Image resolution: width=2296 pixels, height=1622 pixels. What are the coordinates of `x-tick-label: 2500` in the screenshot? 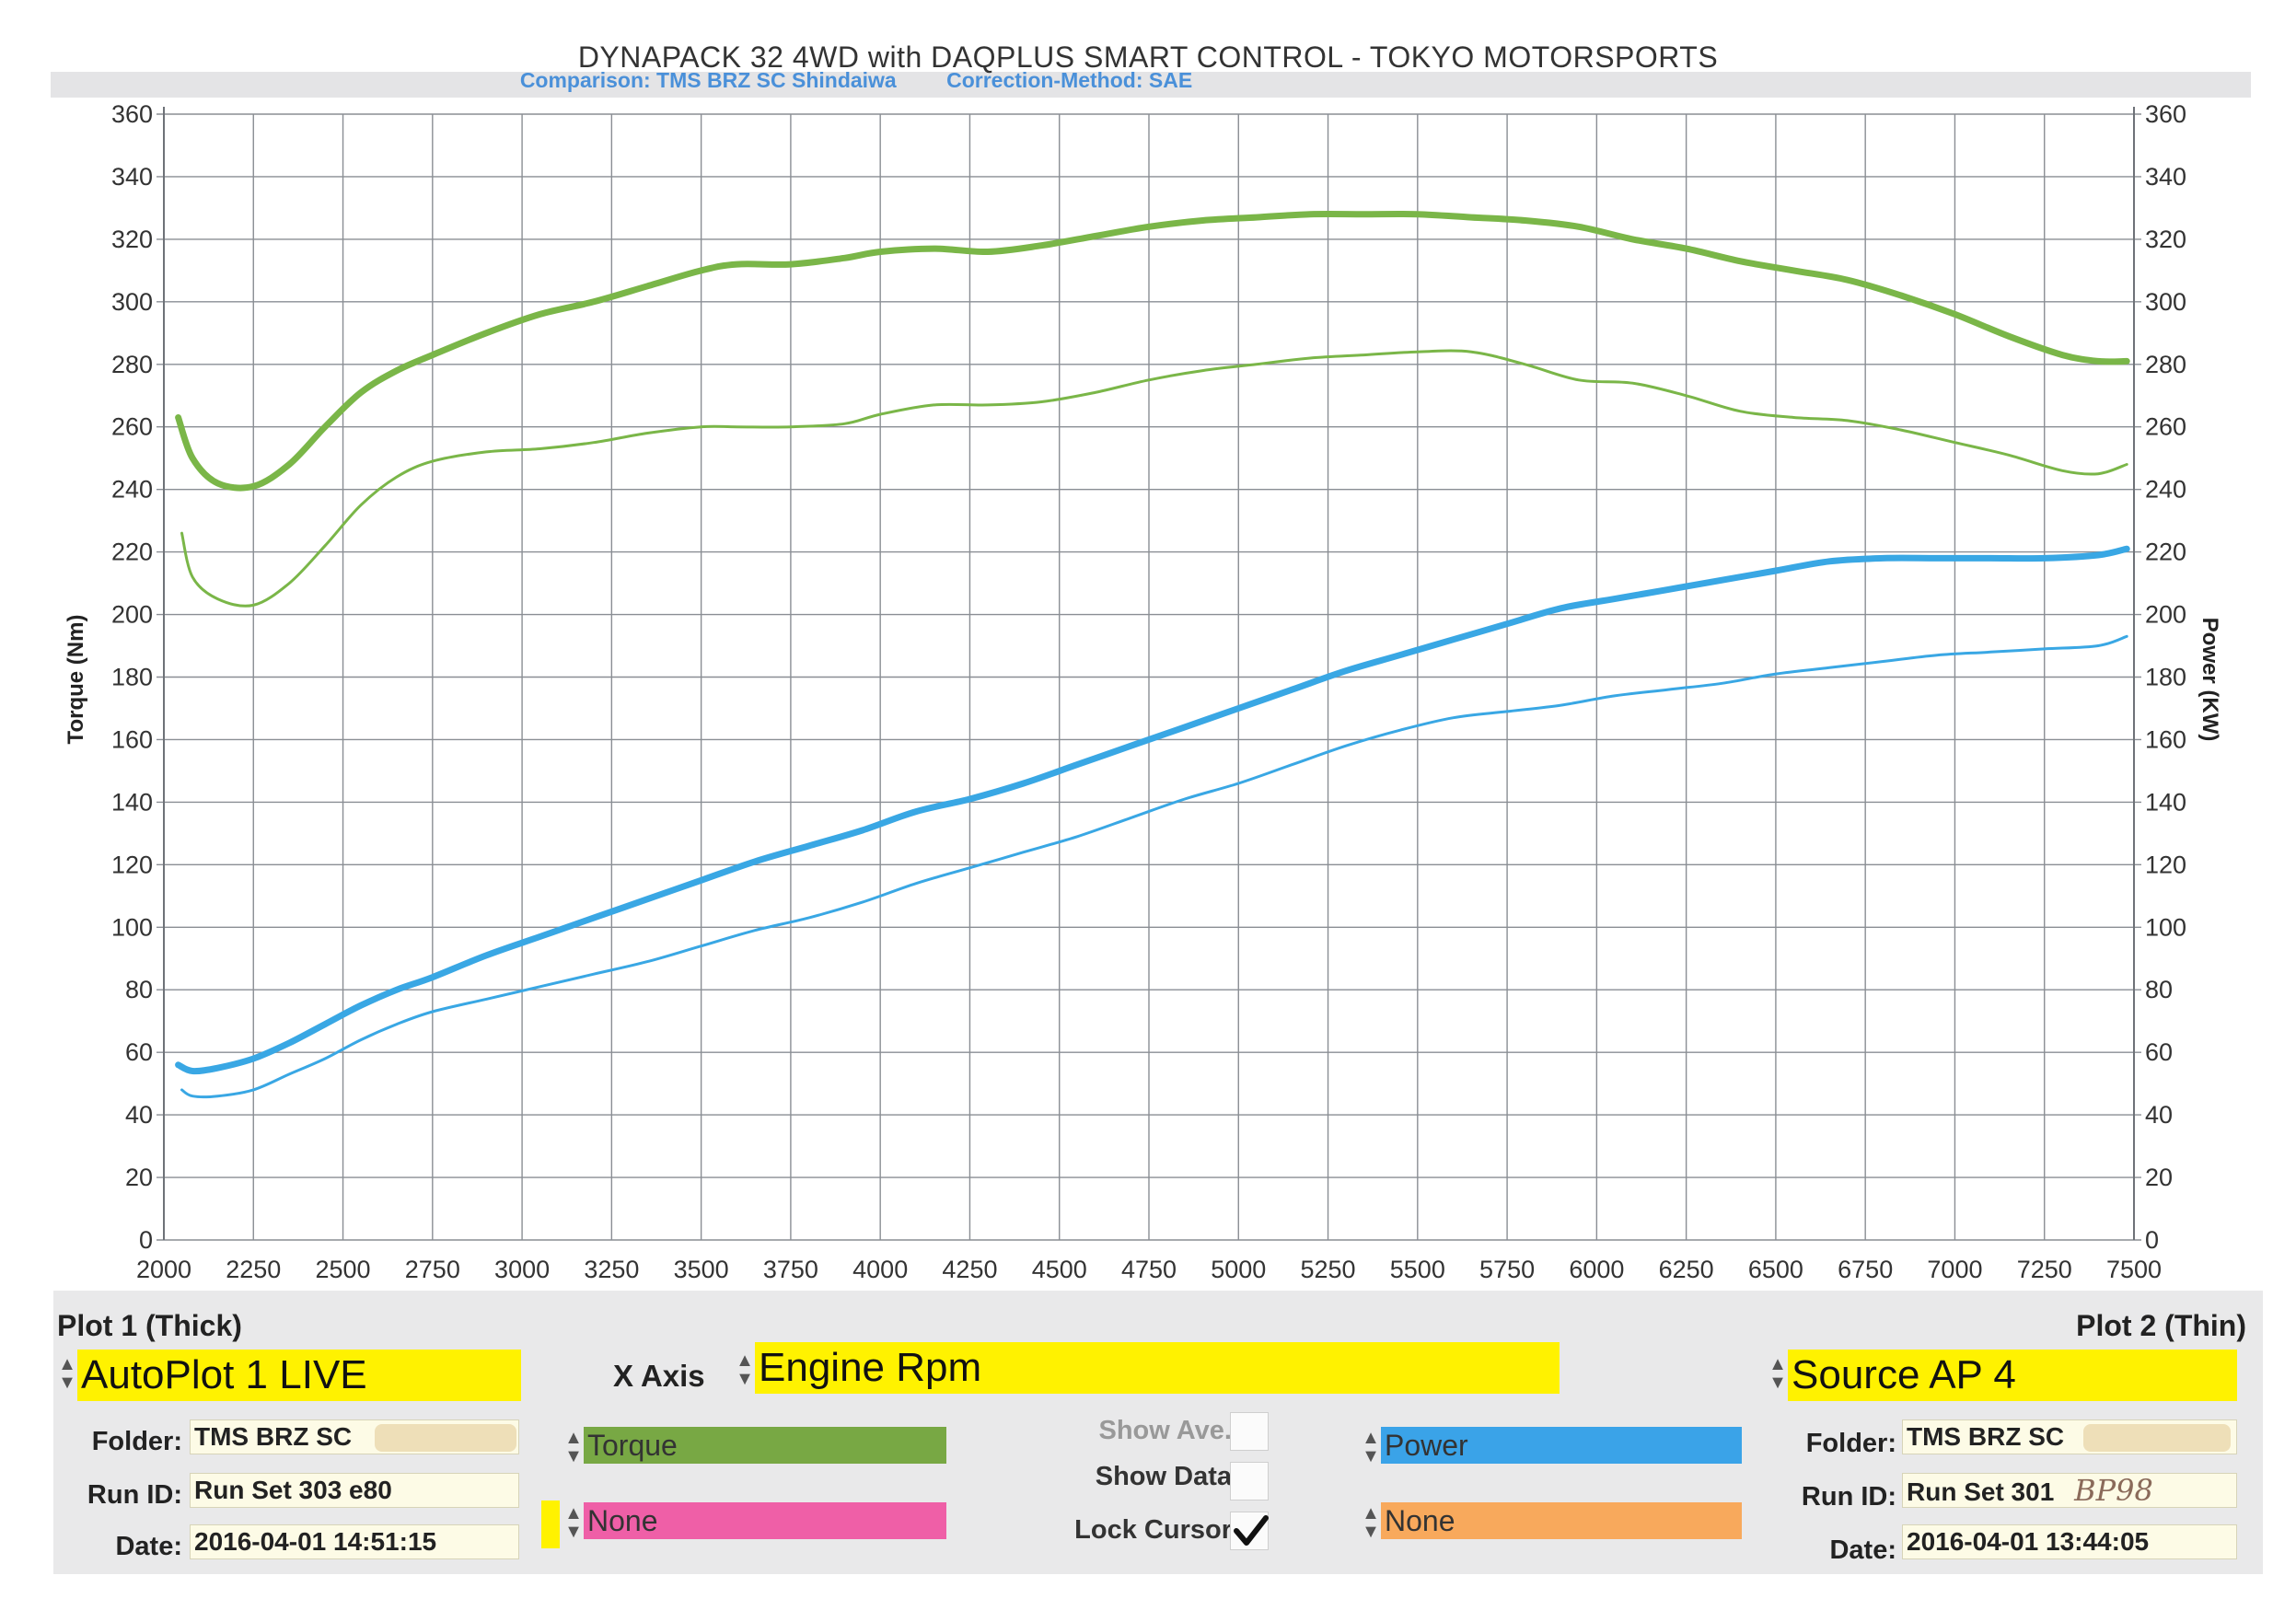 It's located at (344, 1269).